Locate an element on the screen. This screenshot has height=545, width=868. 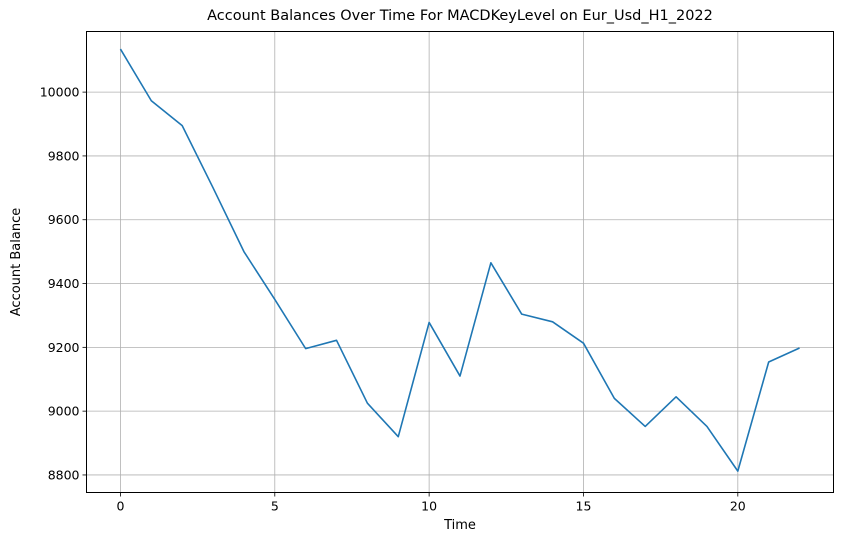
x-tick-label: 5 is located at coordinates (275, 506).